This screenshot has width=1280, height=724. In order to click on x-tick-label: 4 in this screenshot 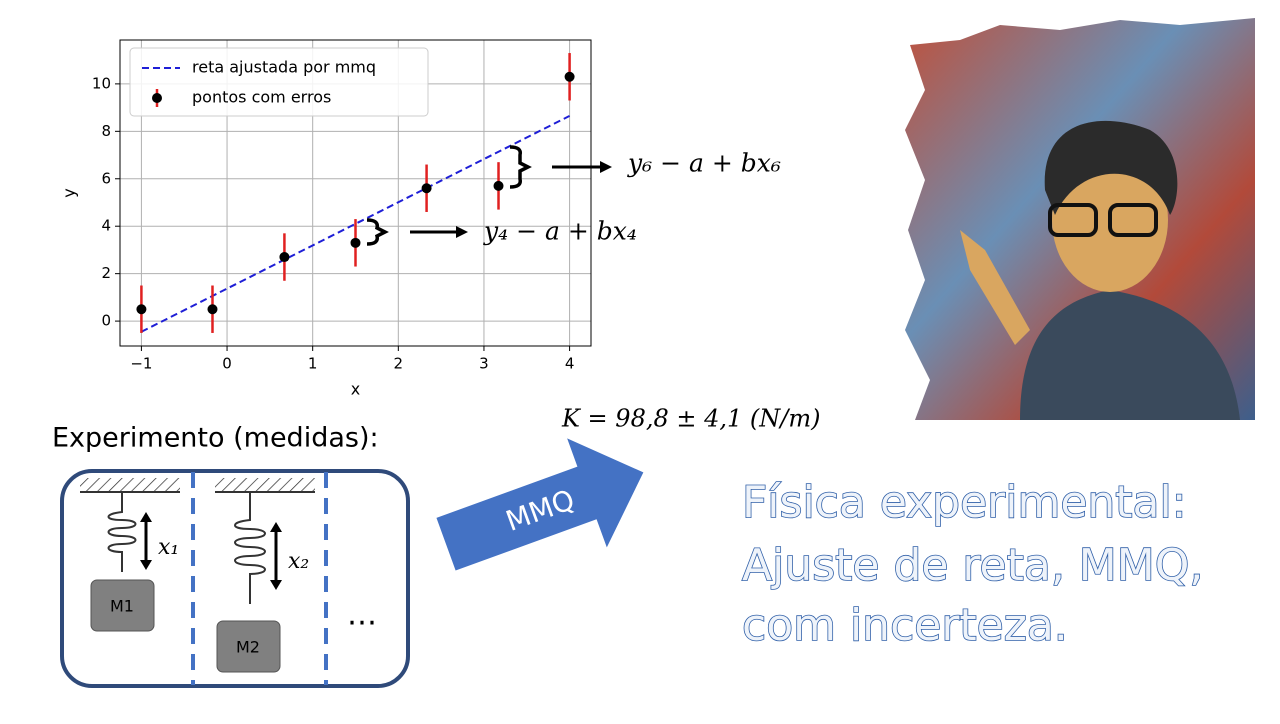, I will do `click(570, 364)`.